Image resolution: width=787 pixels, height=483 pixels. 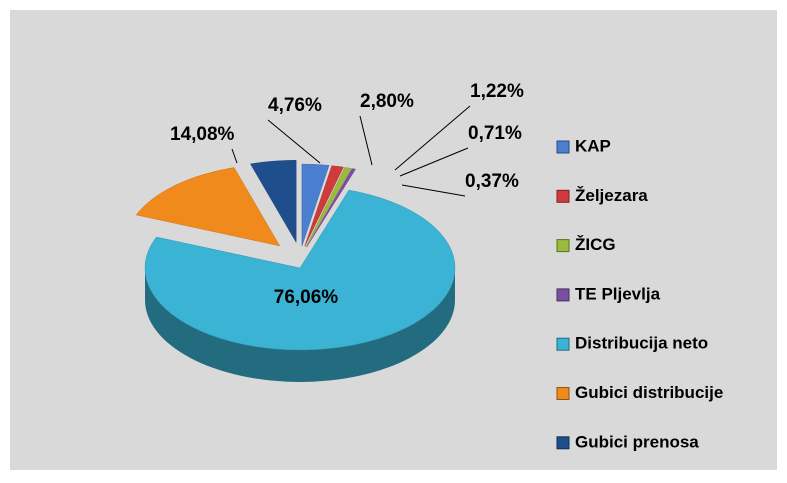 I want to click on legend-label: TE Pljevlja, so click(x=618, y=293).